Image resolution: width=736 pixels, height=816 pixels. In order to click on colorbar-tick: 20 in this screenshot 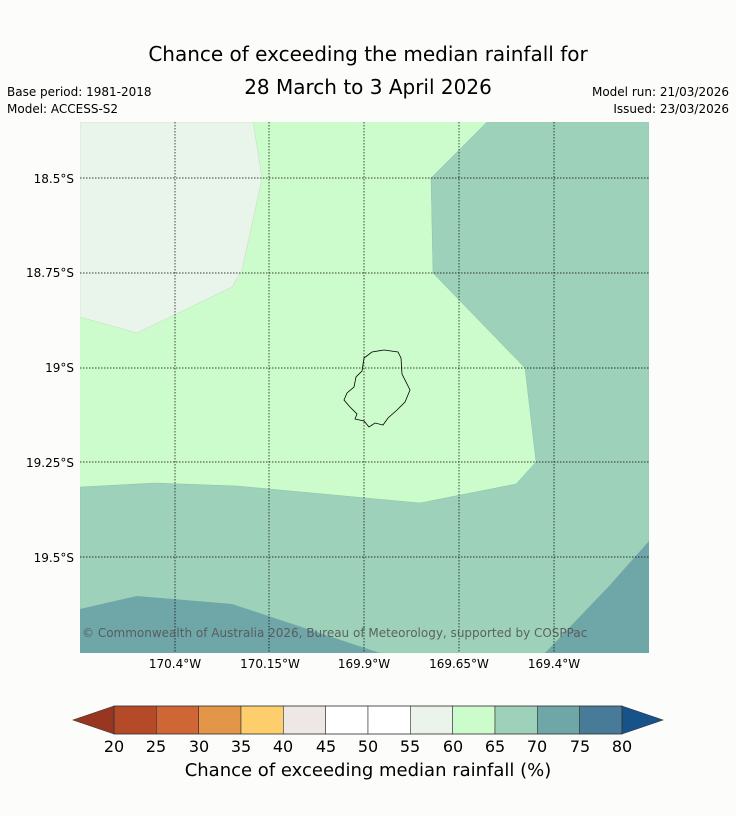, I will do `click(114, 746)`.